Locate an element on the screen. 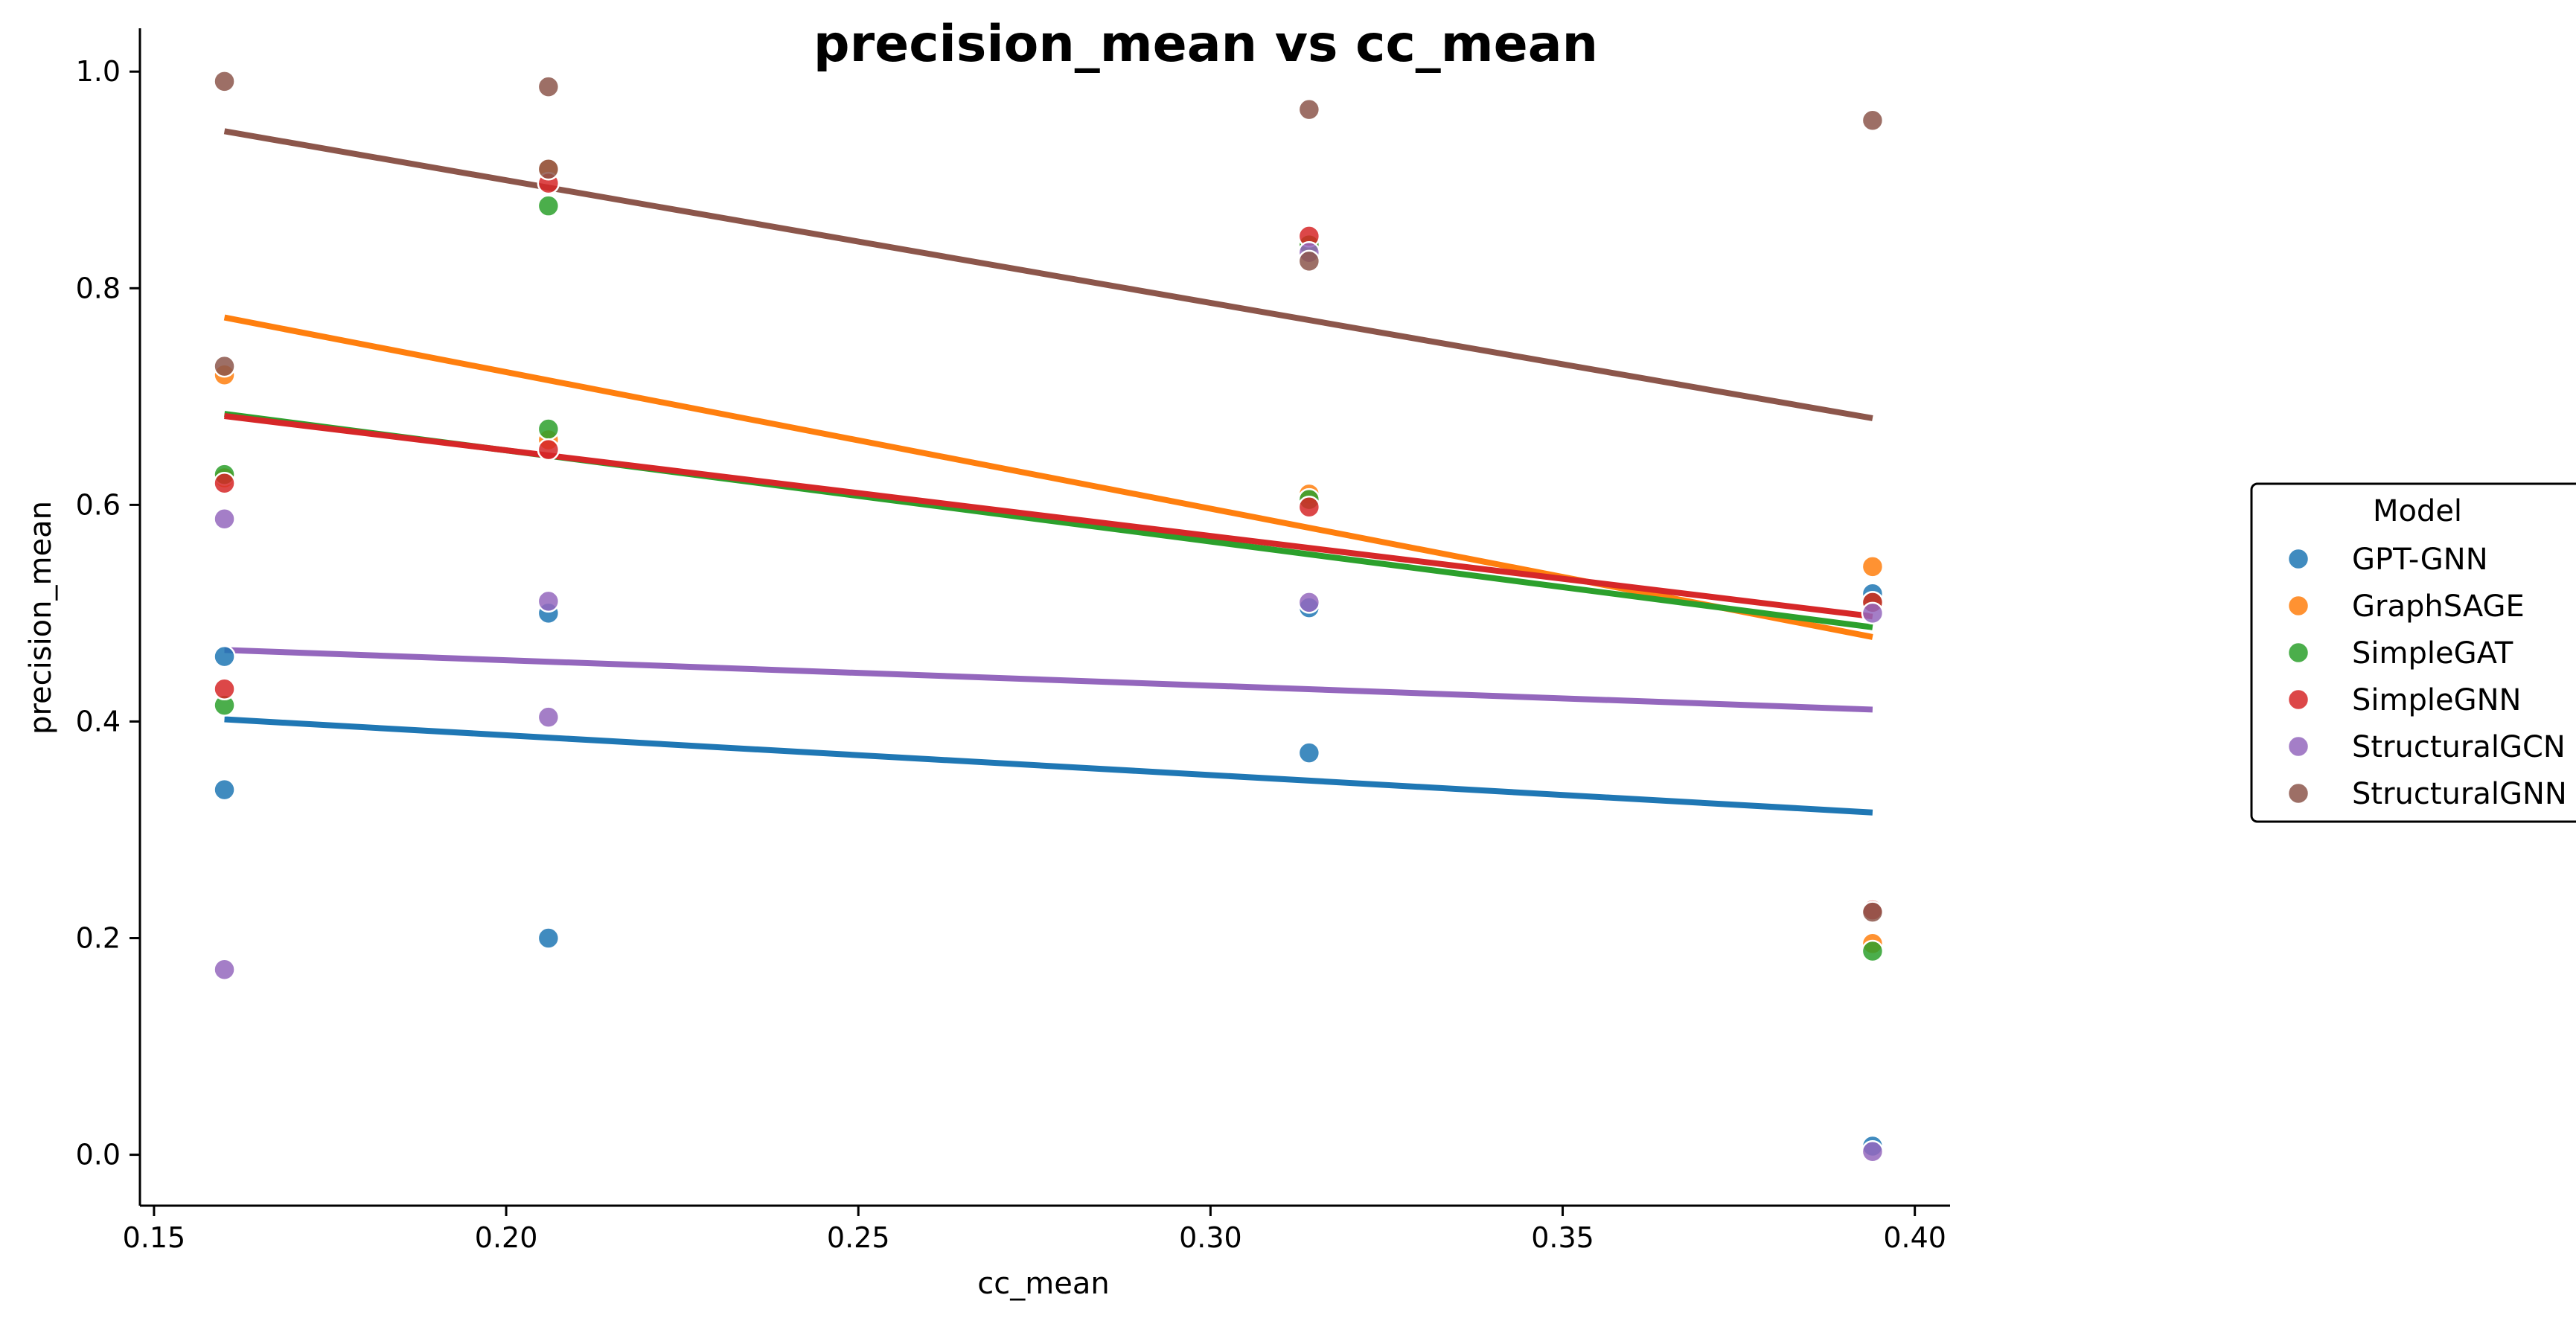  x-tick-label: 0.40 is located at coordinates (1915, 1237).